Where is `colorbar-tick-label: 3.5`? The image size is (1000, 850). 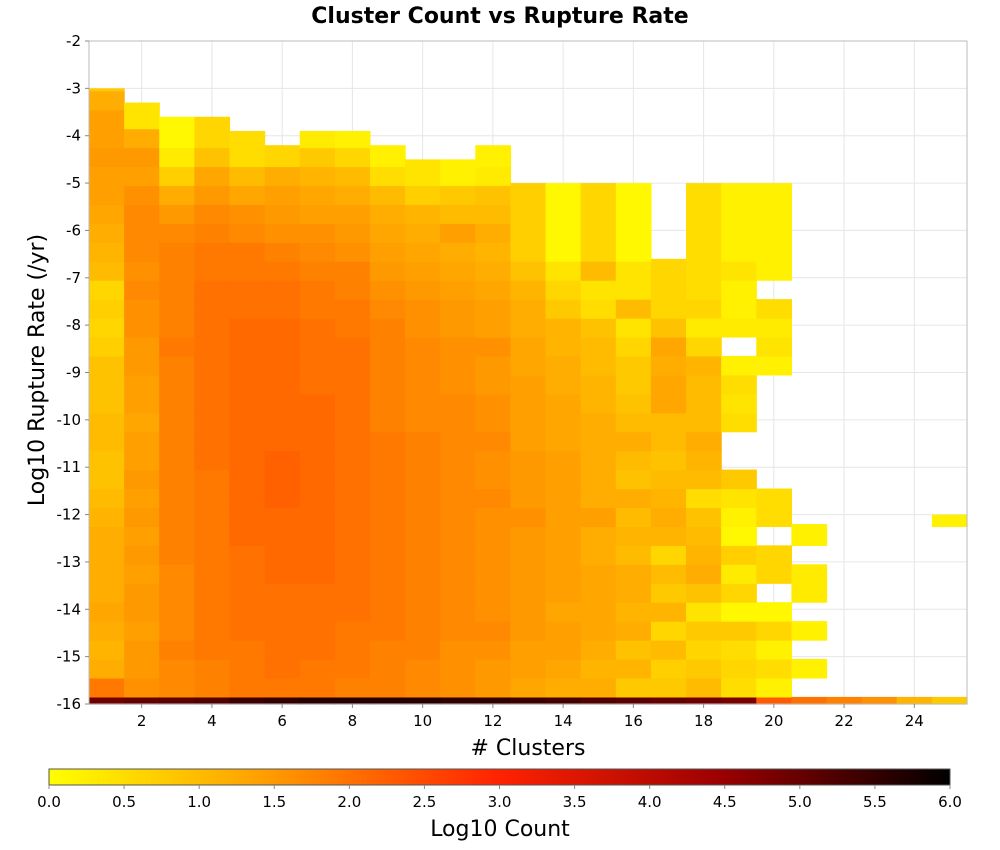 colorbar-tick-label: 3.5 is located at coordinates (575, 802).